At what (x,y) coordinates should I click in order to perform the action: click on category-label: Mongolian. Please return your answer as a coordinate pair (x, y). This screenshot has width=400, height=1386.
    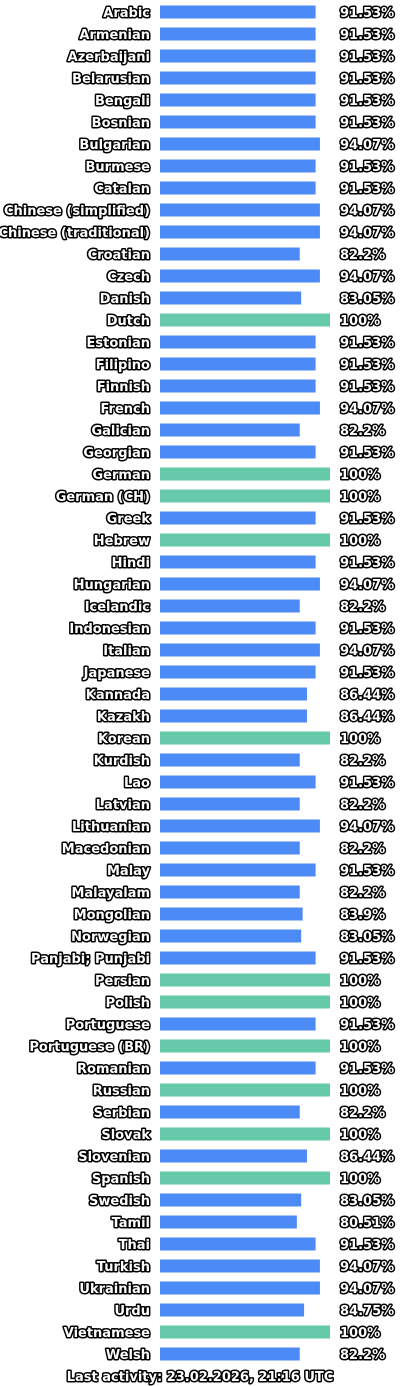
    Looking at the image, I should click on (112, 915).